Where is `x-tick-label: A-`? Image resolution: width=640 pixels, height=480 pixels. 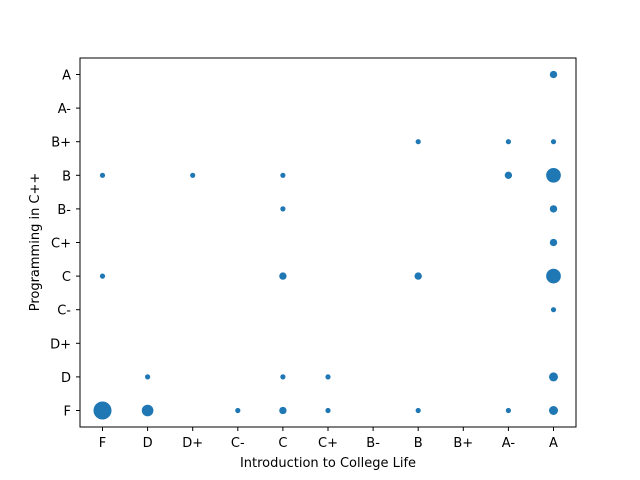
x-tick-label: A- is located at coordinates (509, 443).